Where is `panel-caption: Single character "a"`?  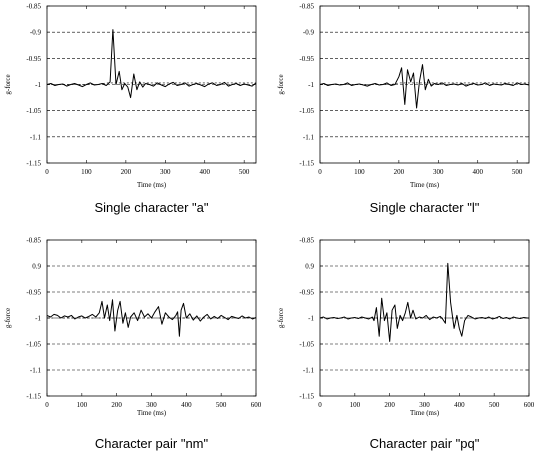
panel-caption: Single character "a" is located at coordinates (151, 207).